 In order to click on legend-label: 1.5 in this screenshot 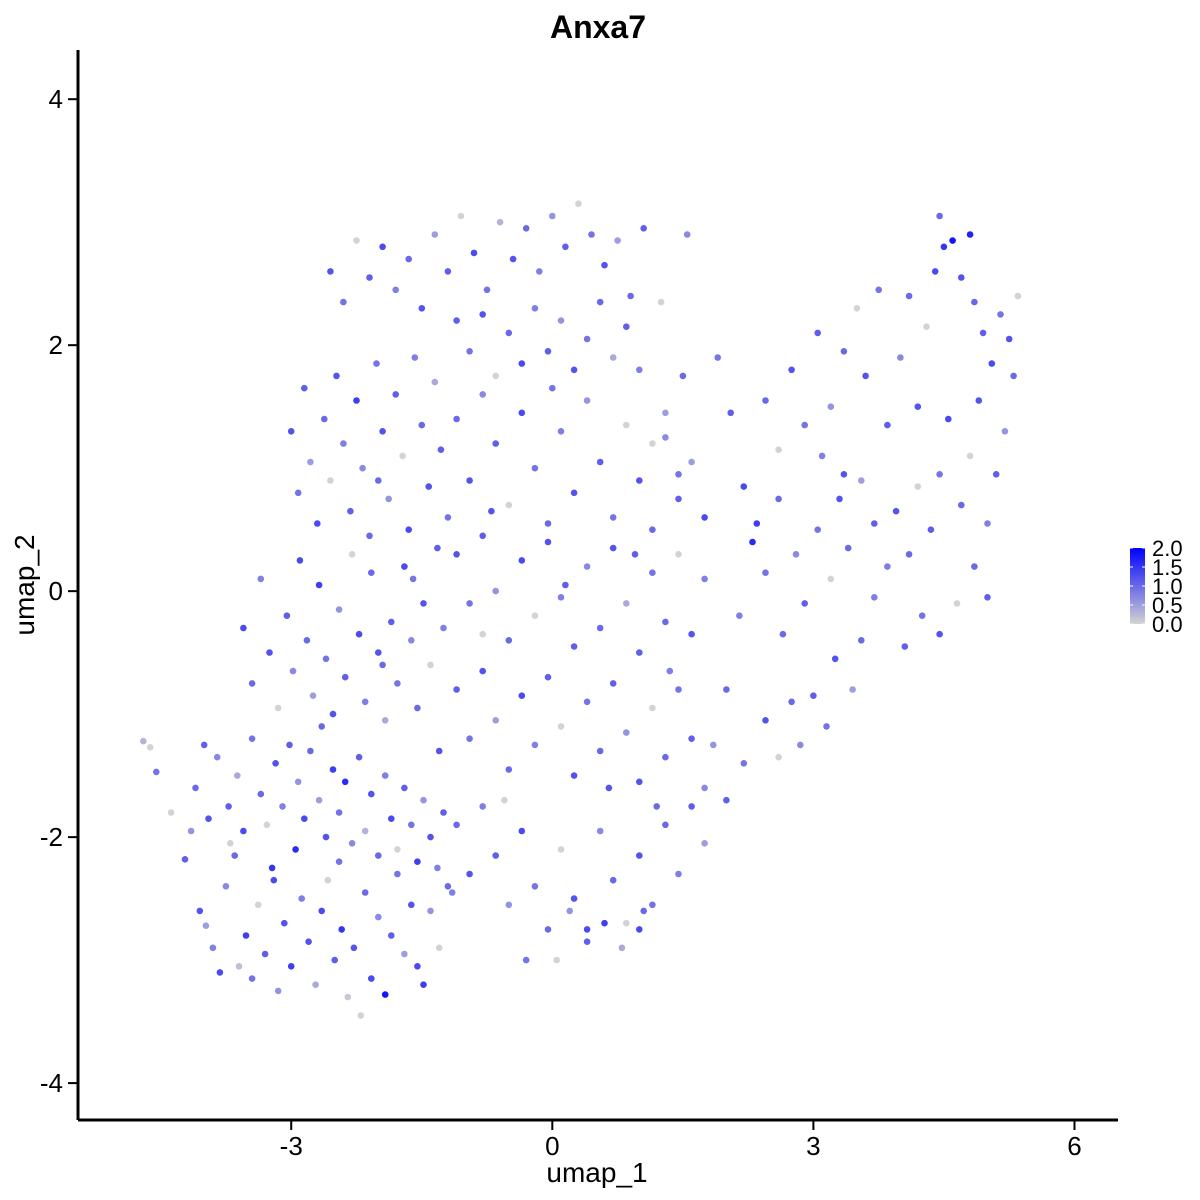, I will do `click(1167, 567)`.